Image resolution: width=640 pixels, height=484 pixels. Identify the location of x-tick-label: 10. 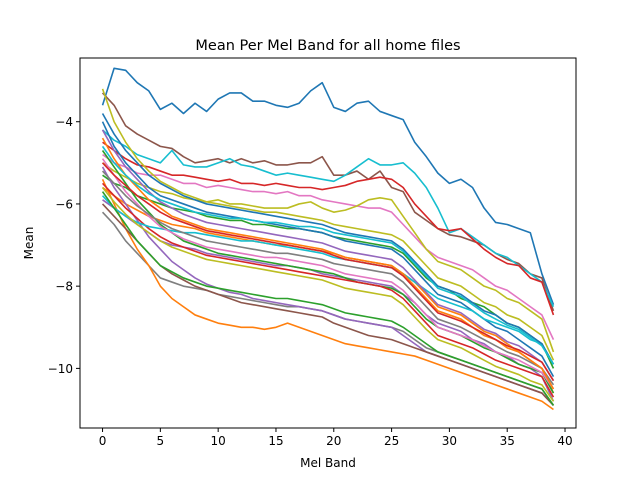
(218, 441).